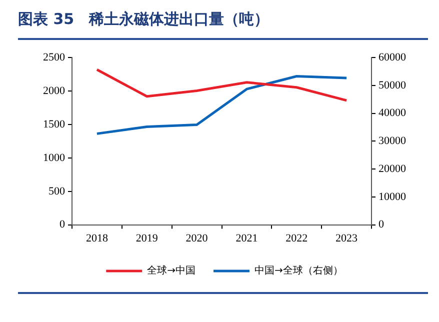  Describe the element at coordinates (392, 57) in the screenshot. I see `y2-tick-label: 60000` at that location.